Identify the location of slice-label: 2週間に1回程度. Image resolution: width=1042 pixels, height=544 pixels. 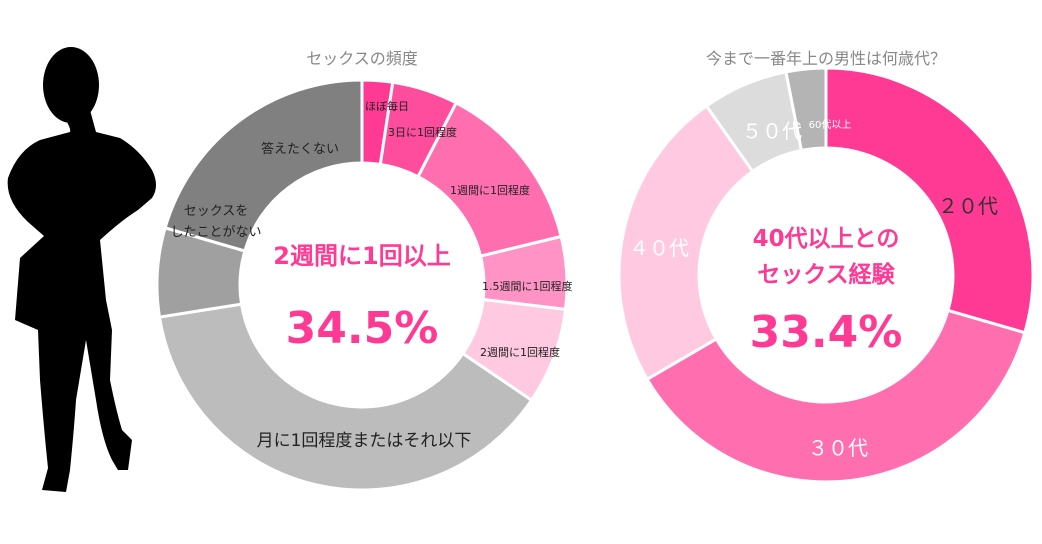
(520, 352).